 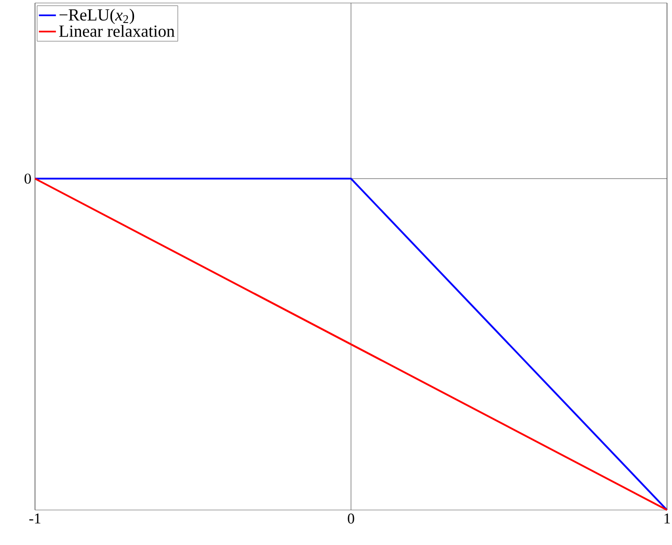 What do you see at coordinates (97, 16) in the screenshot?
I see `legend-label: −ReLU(x$_{2}$)` at bounding box center [97, 16].